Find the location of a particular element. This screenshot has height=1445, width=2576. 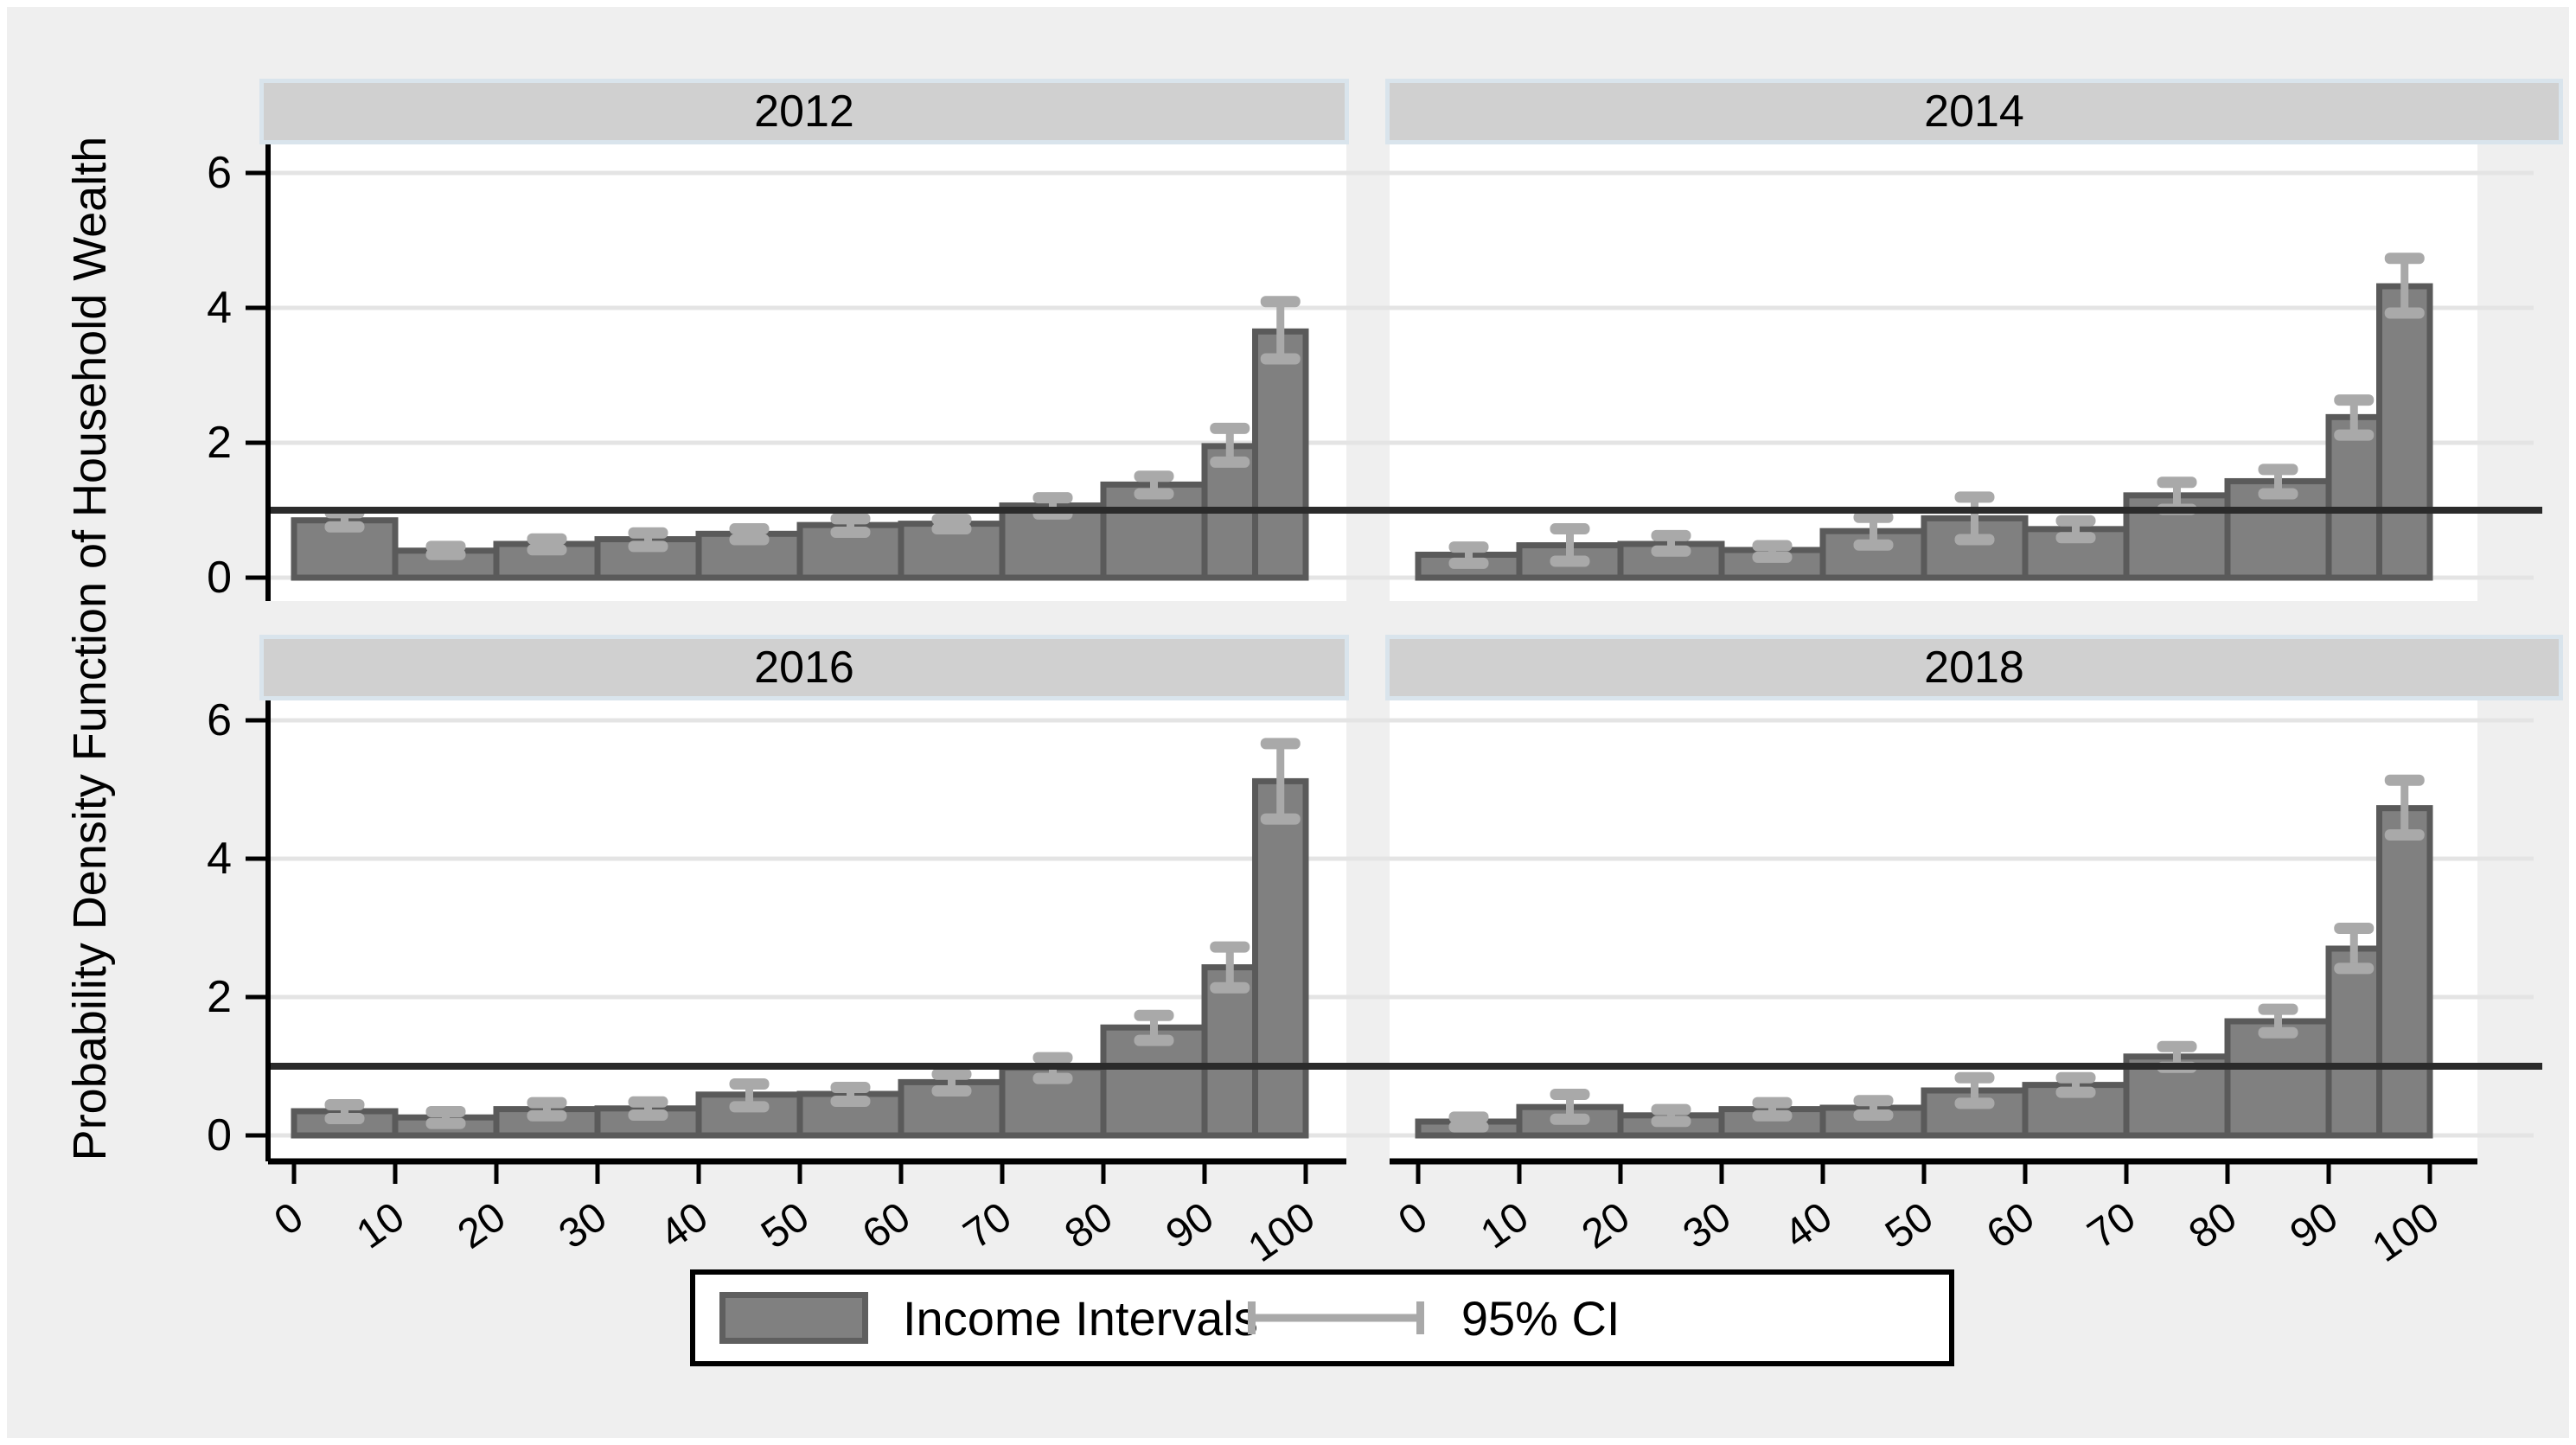

panel-title: 2016 is located at coordinates (804, 668).